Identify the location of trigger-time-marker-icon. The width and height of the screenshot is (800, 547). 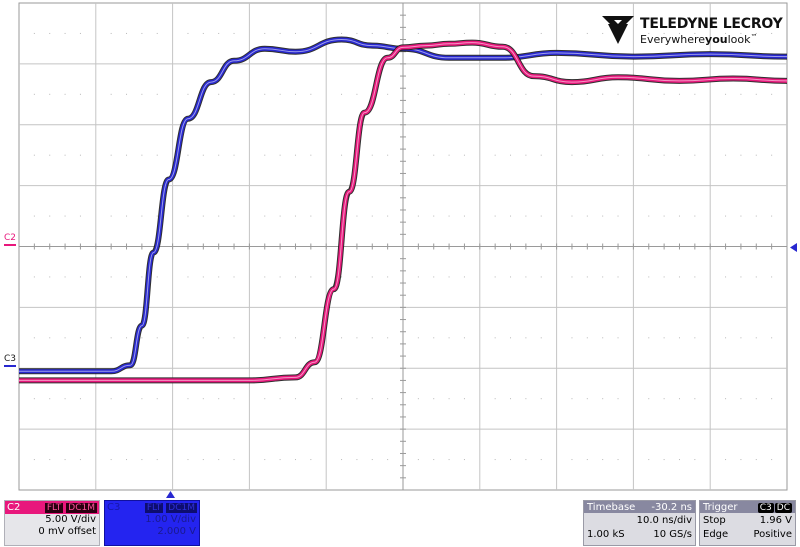
(171, 494).